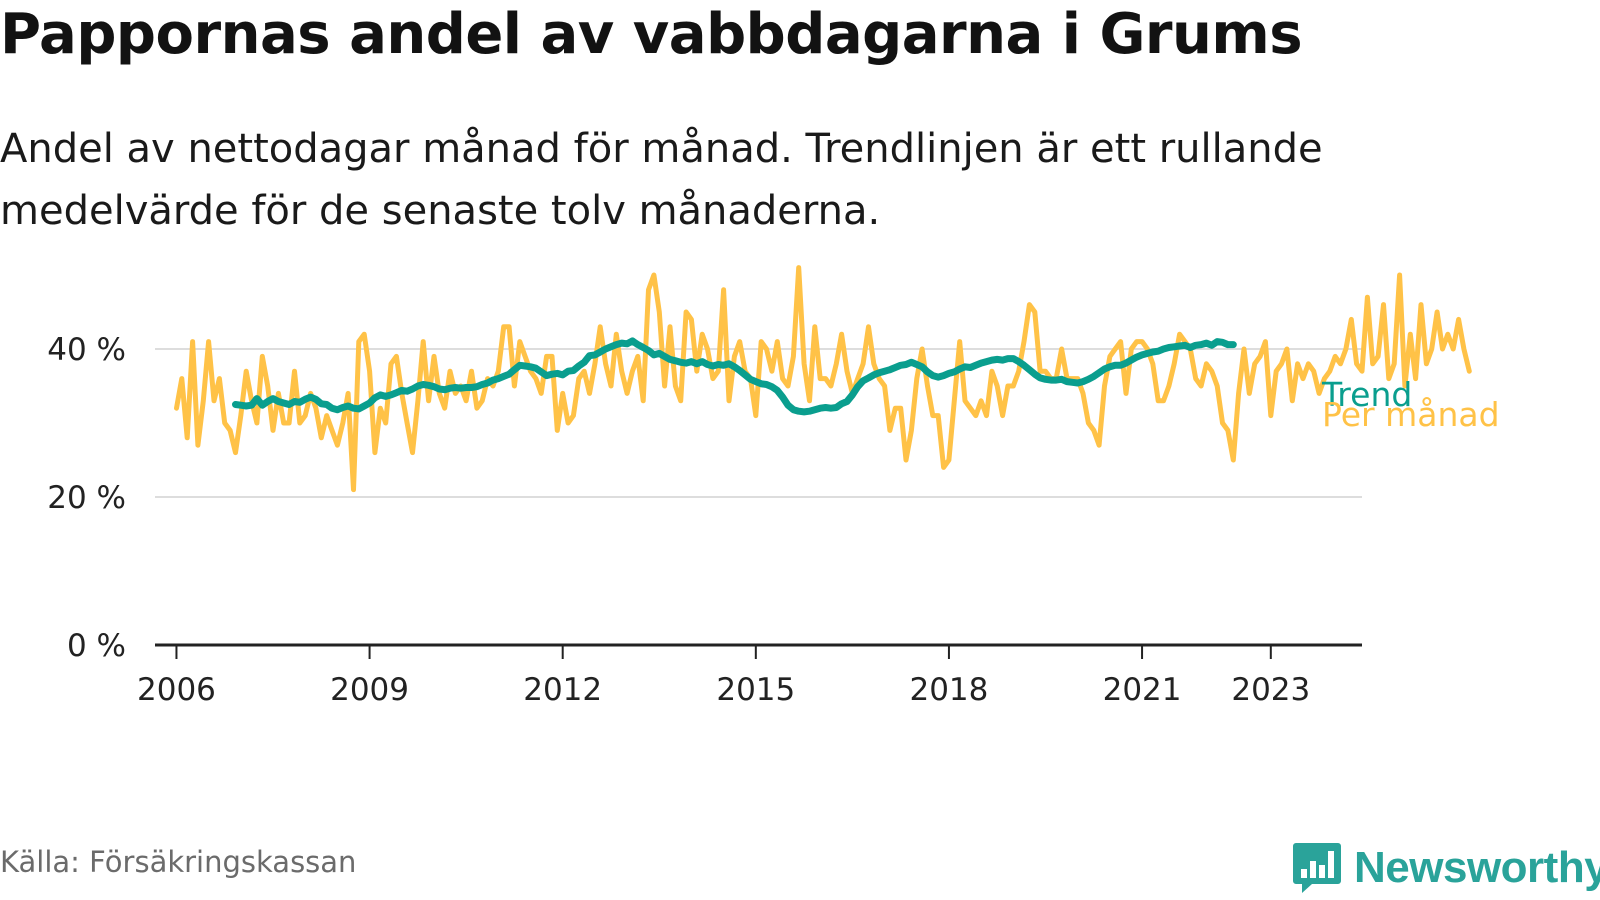  What do you see at coordinates (1270, 690) in the screenshot?
I see `x-tick-label: 2023` at bounding box center [1270, 690].